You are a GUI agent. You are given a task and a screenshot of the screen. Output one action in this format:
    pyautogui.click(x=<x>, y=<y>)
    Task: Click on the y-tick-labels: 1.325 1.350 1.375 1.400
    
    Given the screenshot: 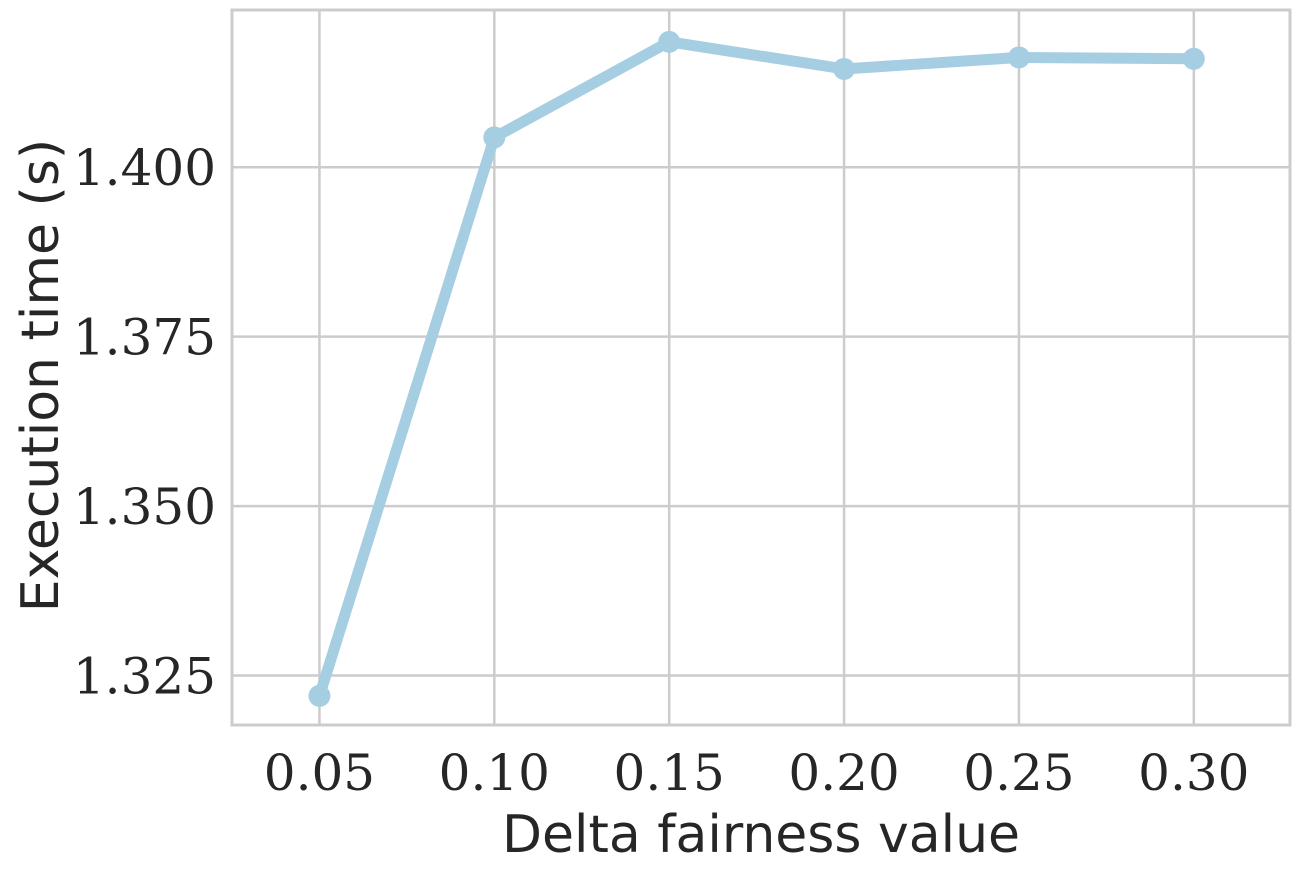 What is the action you would take?
    pyautogui.click(x=144, y=422)
    